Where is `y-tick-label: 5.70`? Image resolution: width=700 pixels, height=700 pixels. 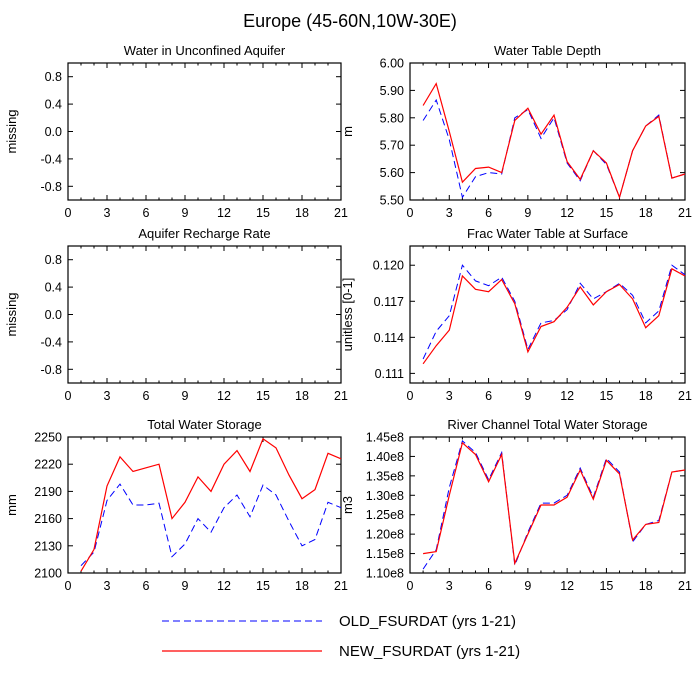
y-tick-label: 5.70 is located at coordinates (392, 146).